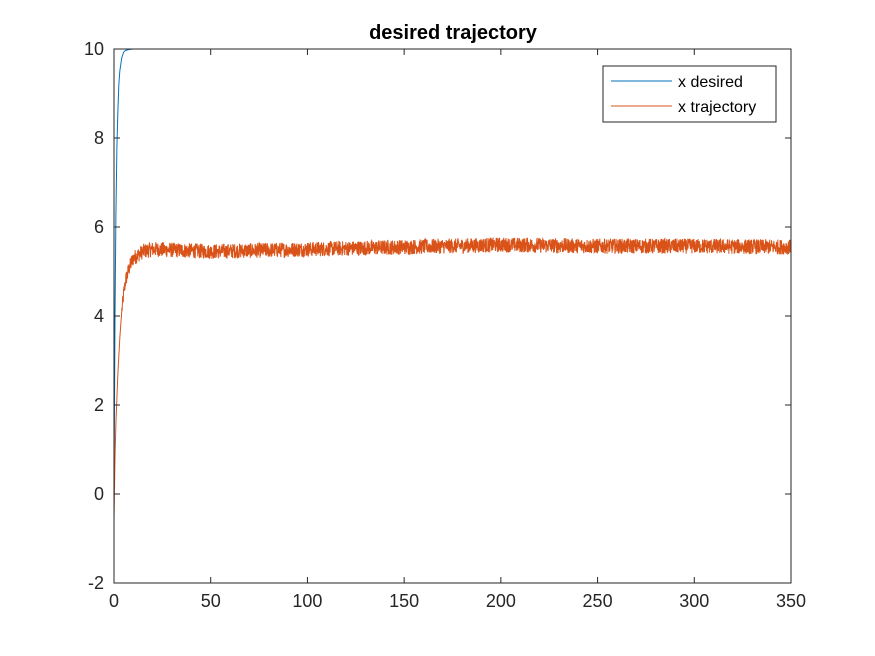 This screenshot has width=875, height=656. What do you see at coordinates (501, 601) in the screenshot?
I see `x-tick-label: 200` at bounding box center [501, 601].